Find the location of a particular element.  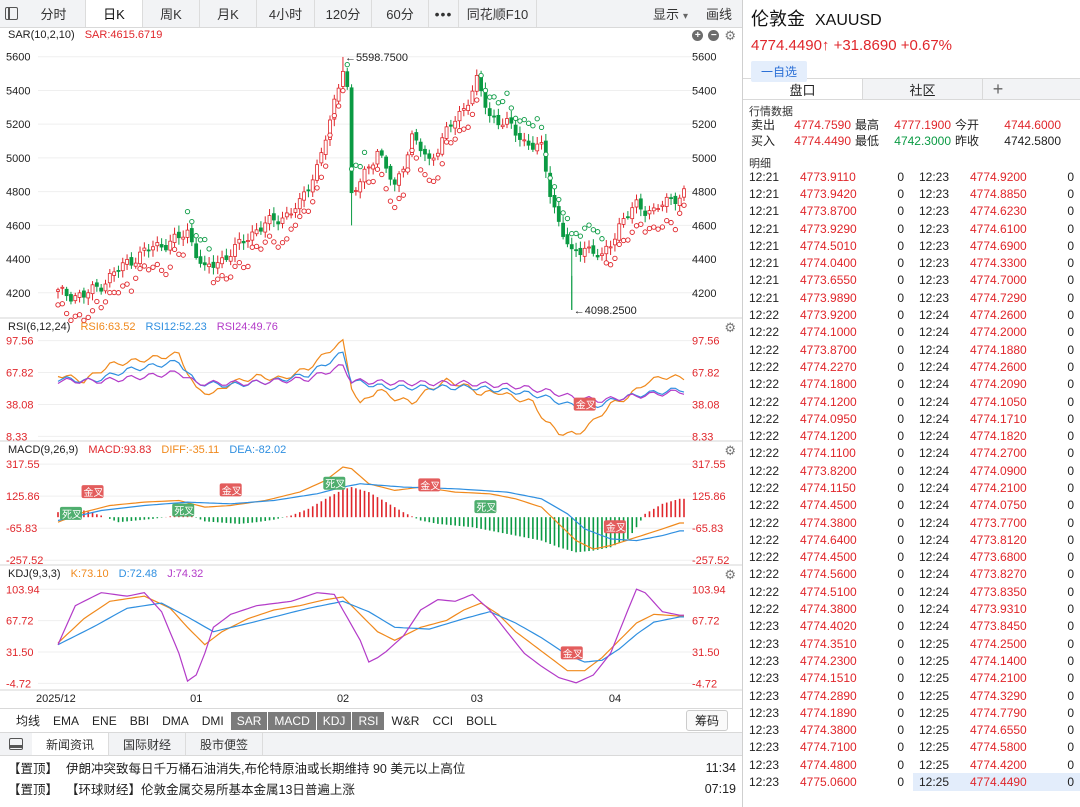

tick-cell: 12:24 4773.8450 0 is located at coordinates (996, 626).